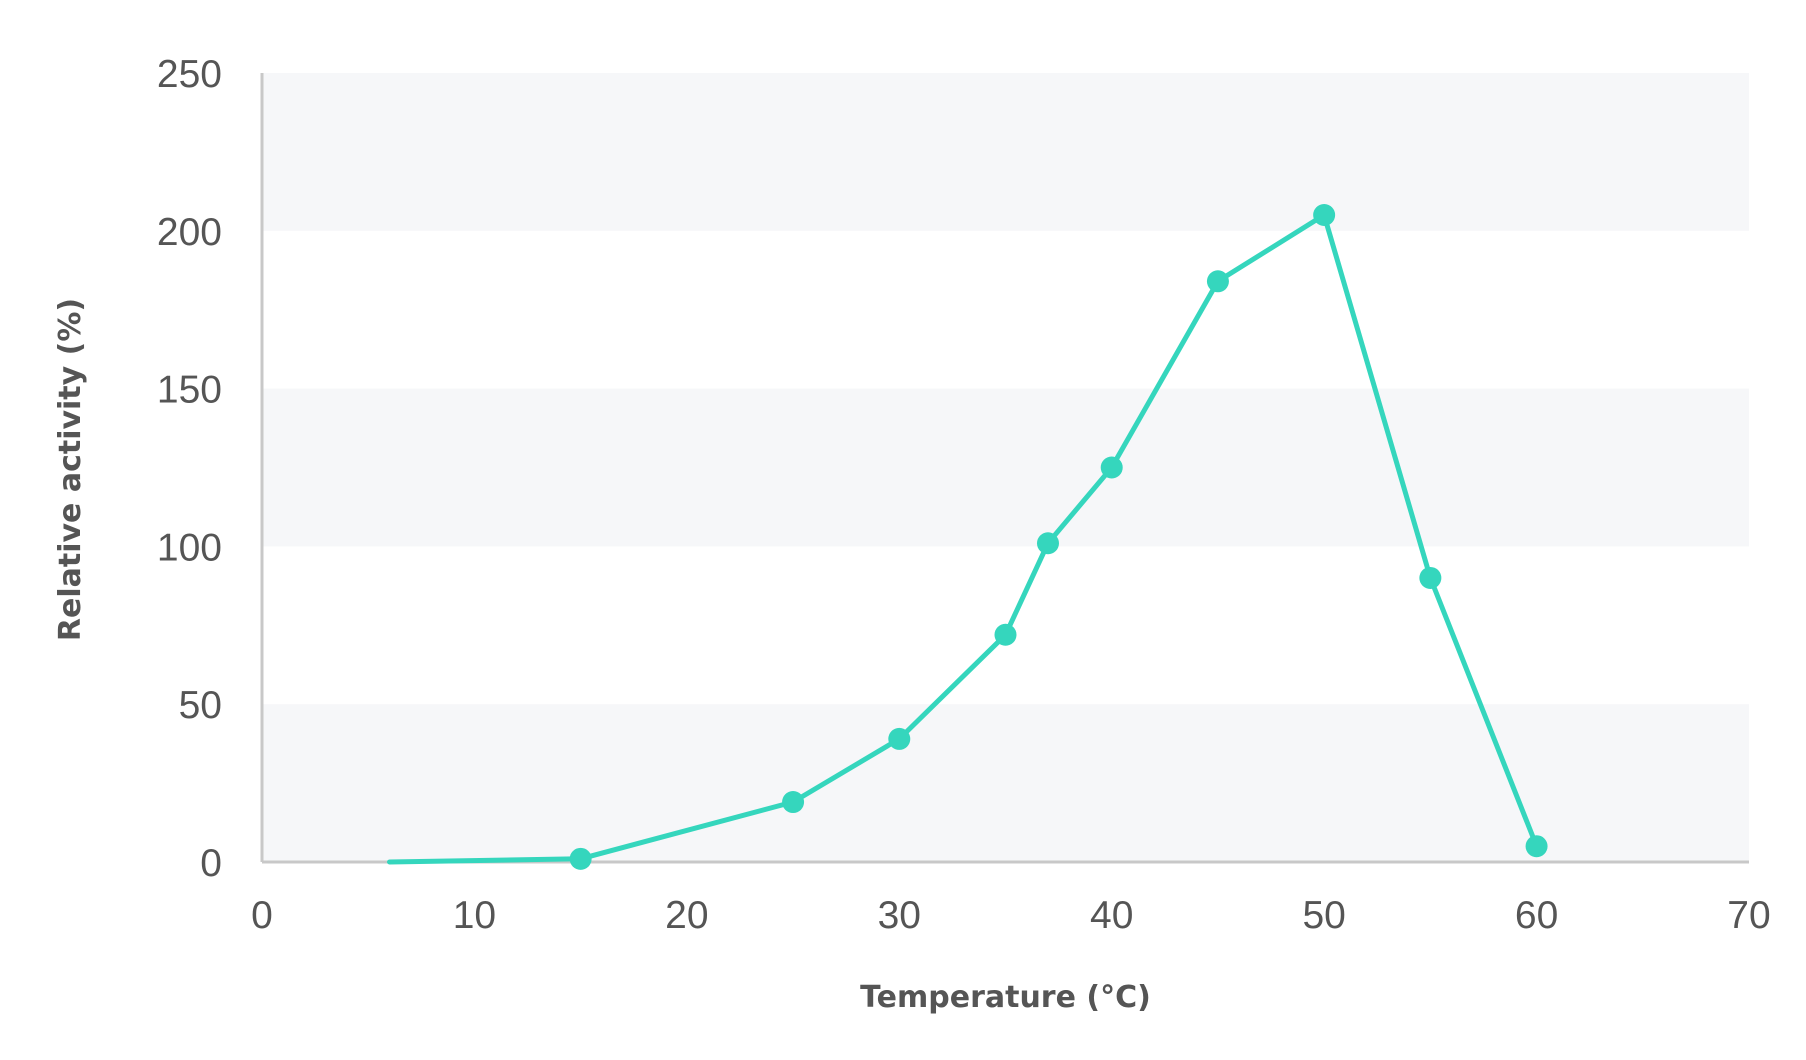  Describe the element at coordinates (1005, 997) in the screenshot. I see `x-axis-title: Temperature (°C)` at that location.